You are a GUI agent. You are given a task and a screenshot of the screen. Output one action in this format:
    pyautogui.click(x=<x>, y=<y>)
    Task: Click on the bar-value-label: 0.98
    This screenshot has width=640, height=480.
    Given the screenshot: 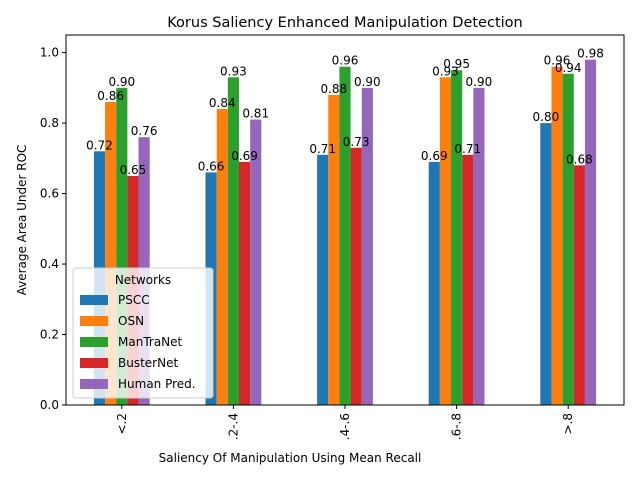 What is the action you would take?
    pyautogui.click(x=590, y=54)
    